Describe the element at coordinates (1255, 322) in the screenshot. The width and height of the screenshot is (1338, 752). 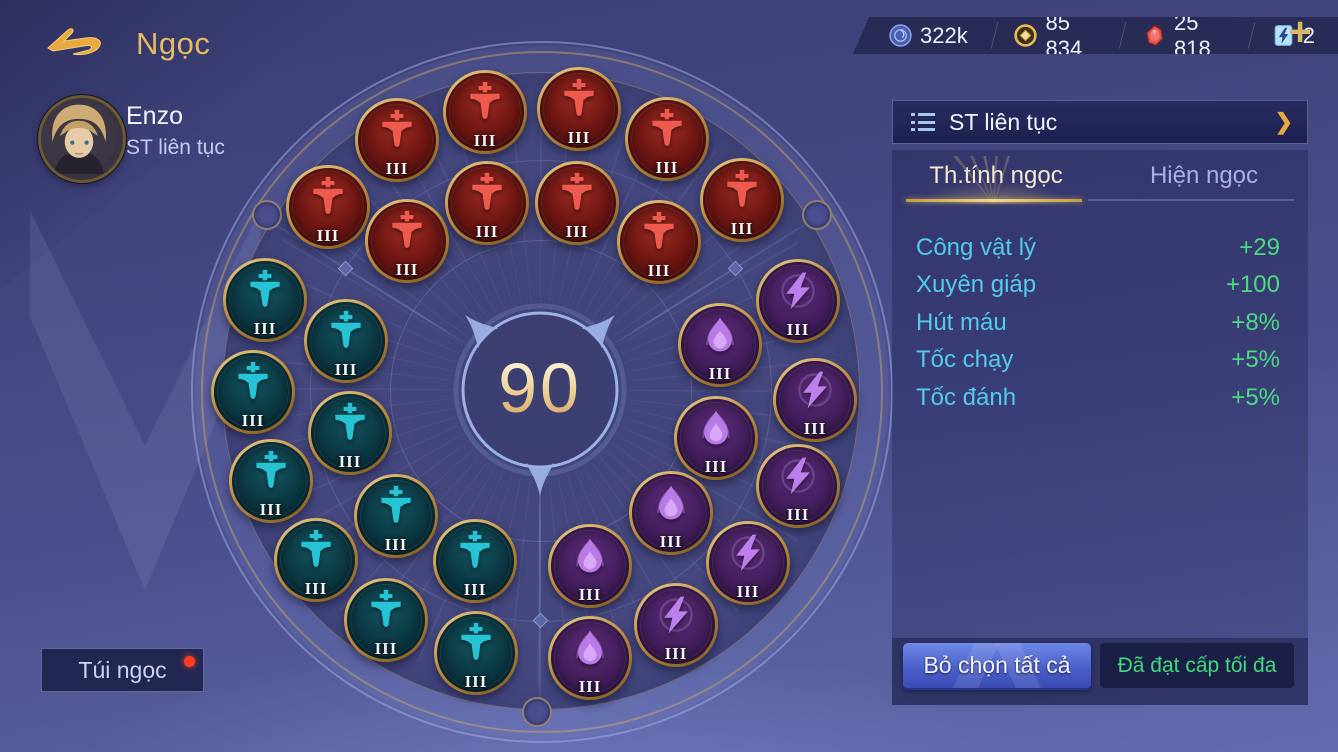
I see `stat-value: +8%` at that location.